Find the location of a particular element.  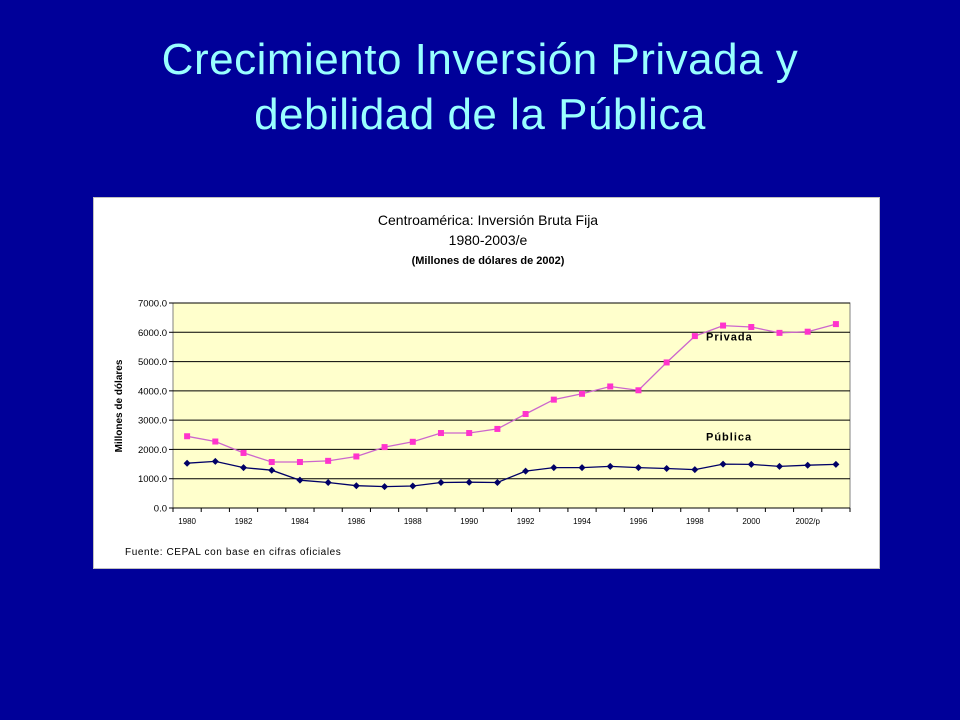

y-tick-label: 3000.0 is located at coordinates (152, 421).